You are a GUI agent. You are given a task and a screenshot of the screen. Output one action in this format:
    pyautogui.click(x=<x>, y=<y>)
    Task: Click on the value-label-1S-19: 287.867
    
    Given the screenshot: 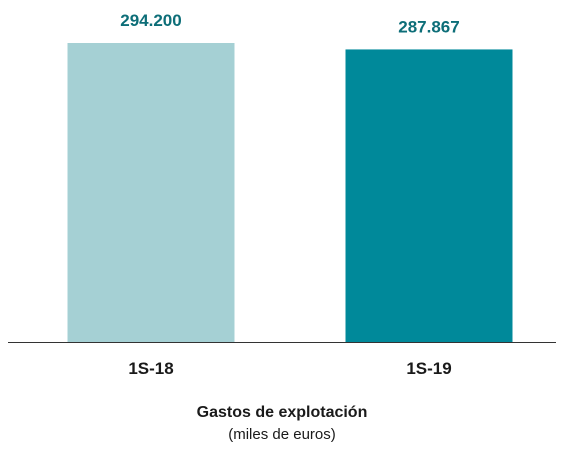 What is the action you would take?
    pyautogui.click(x=428, y=26)
    